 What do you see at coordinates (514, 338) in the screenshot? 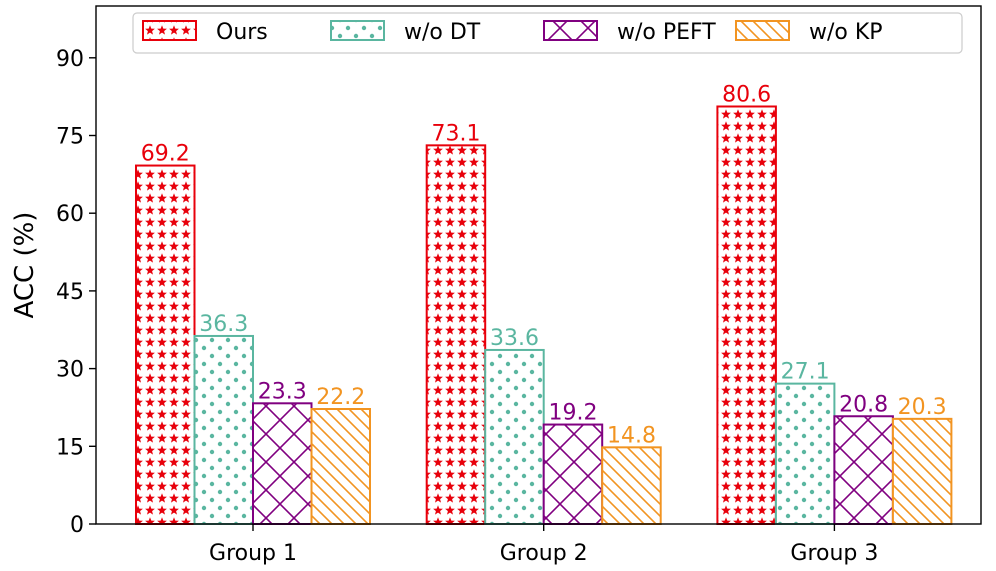
I see `data-label: 33.6` at bounding box center [514, 338].